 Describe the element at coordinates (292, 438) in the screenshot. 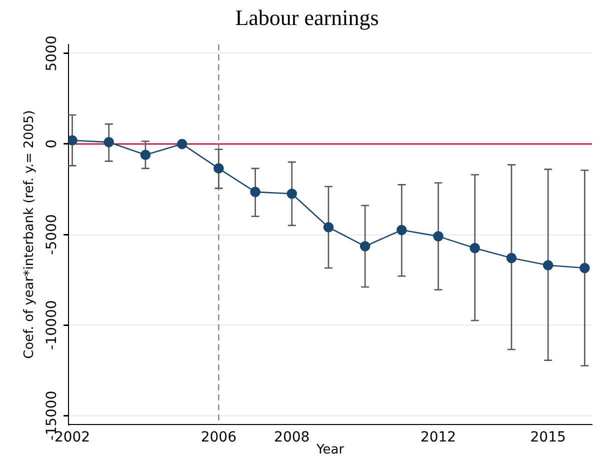

I see `x-tick-label: 2008` at that location.